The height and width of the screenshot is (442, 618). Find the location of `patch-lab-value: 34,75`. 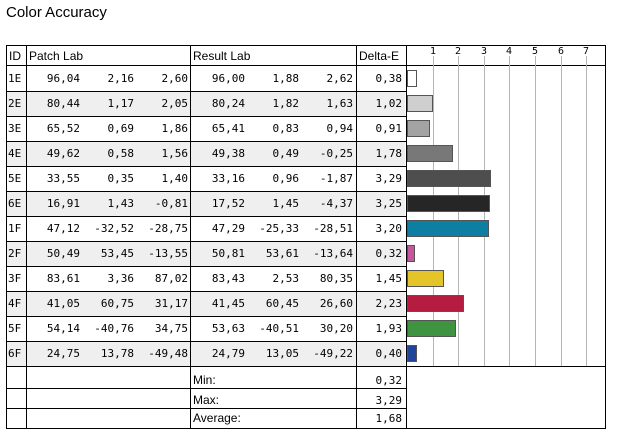

patch-lab-value: 34,75 is located at coordinates (171, 328).